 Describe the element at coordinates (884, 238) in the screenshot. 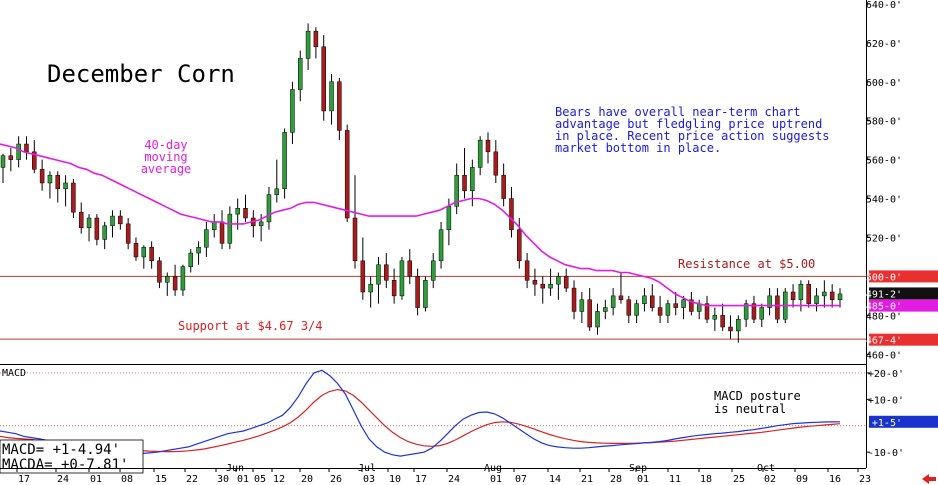

I see `price-tick-label: 520-0'` at that location.